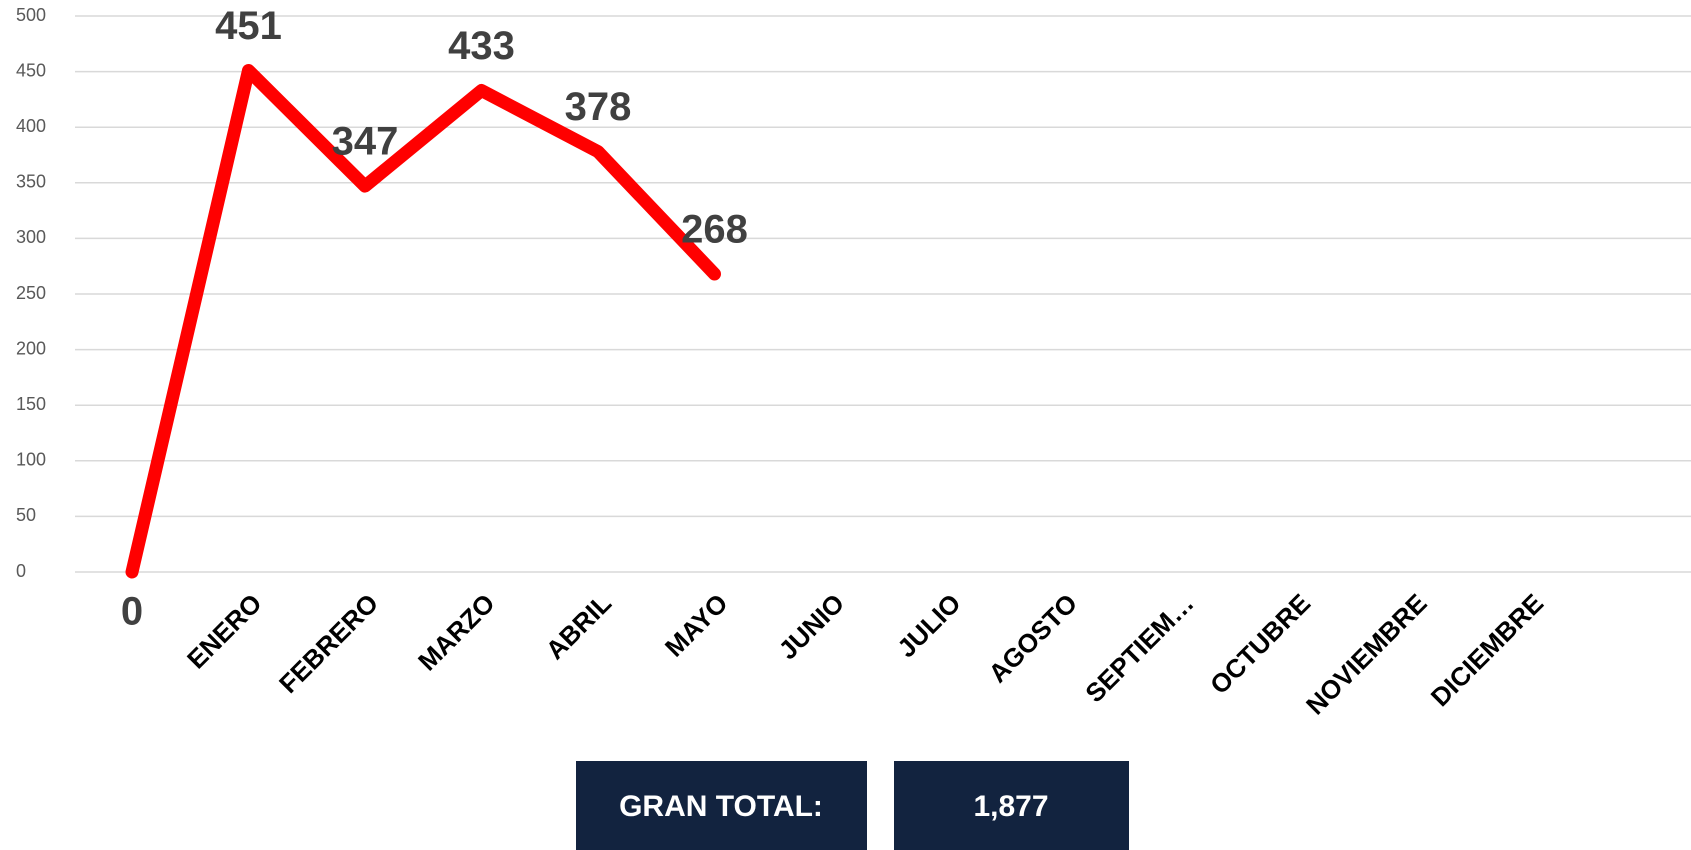 The width and height of the screenshot is (1691, 850). Describe the element at coordinates (811, 626) in the screenshot. I see `x-tick-label: JUNIO` at that location.